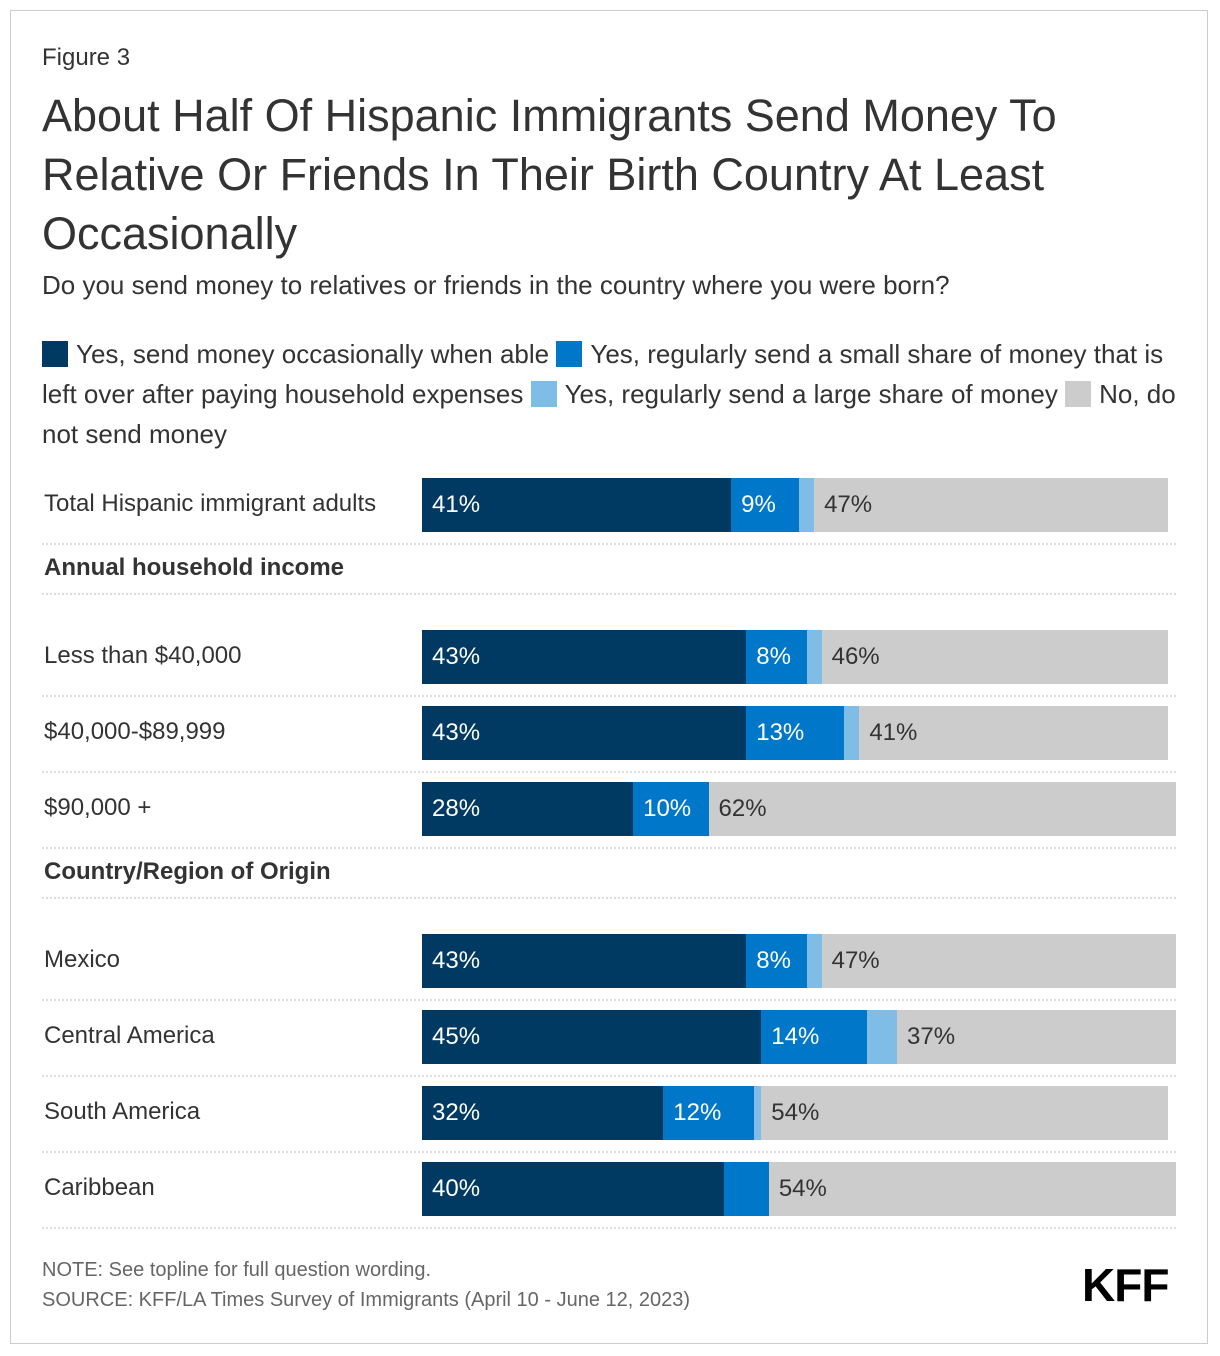  What do you see at coordinates (129, 1035) in the screenshot?
I see `row-label: Central America` at bounding box center [129, 1035].